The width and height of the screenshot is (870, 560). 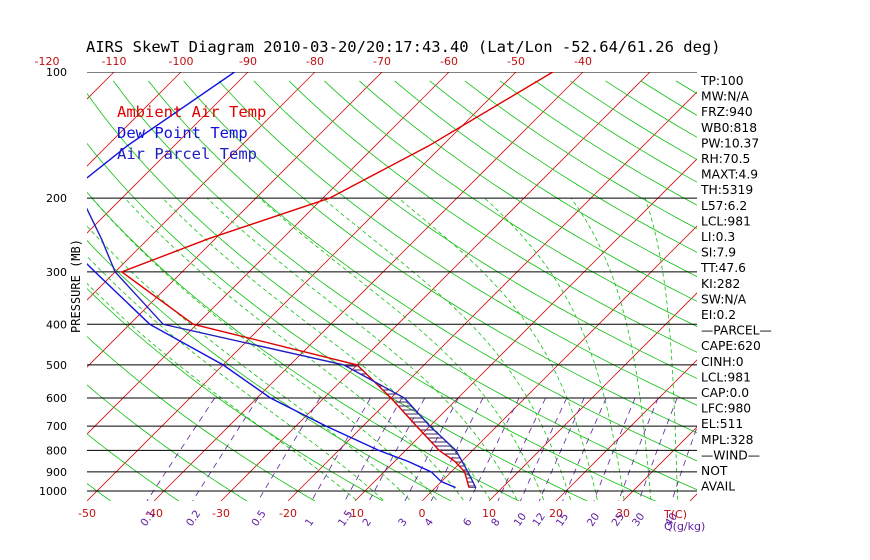 I want to click on mixing-ratio-label: 20, so click(x=594, y=520).